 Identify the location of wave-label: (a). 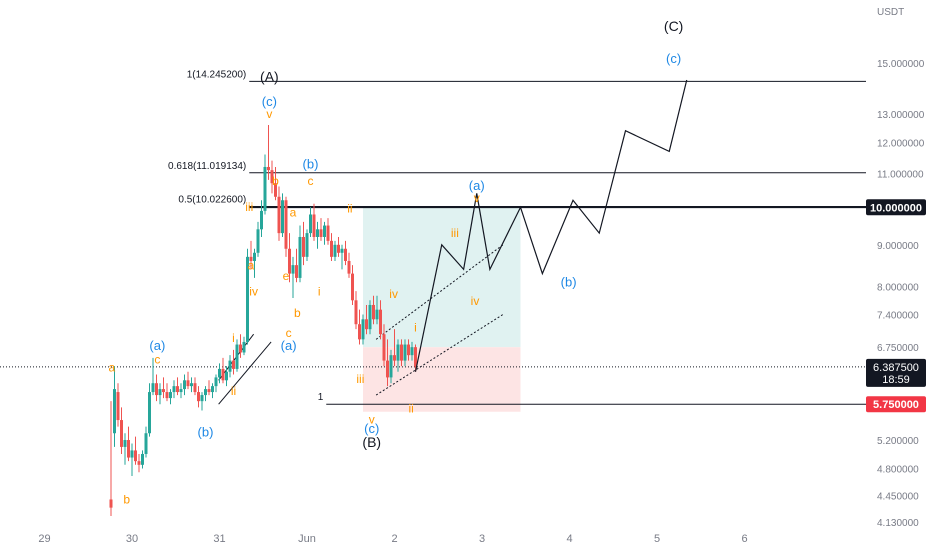
(157, 345).